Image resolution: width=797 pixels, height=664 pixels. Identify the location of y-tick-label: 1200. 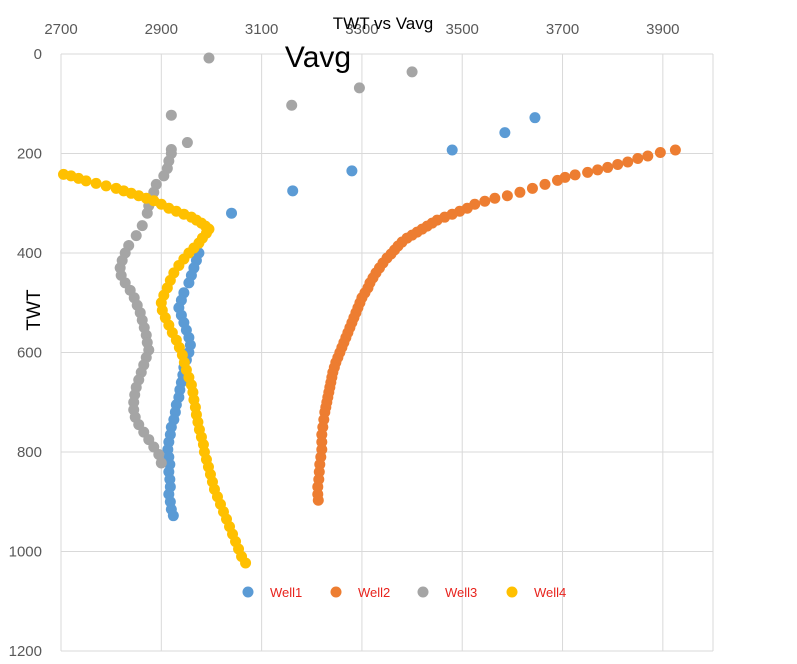
(25, 651).